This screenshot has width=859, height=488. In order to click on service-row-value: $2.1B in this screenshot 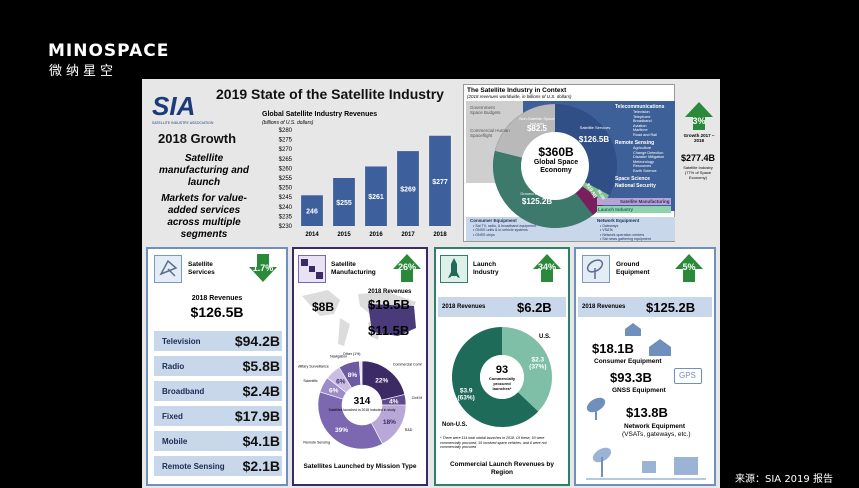, I will do `click(261, 466)`.